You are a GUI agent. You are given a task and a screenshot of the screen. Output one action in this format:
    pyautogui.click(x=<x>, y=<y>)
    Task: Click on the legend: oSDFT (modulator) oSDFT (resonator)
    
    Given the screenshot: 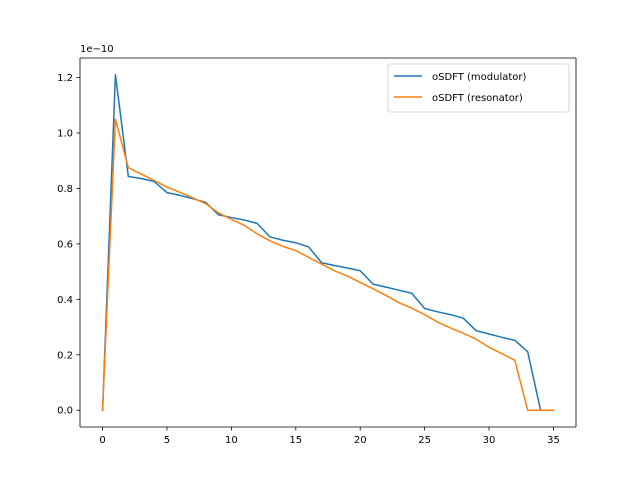 What is the action you would take?
    pyautogui.click(x=478, y=88)
    